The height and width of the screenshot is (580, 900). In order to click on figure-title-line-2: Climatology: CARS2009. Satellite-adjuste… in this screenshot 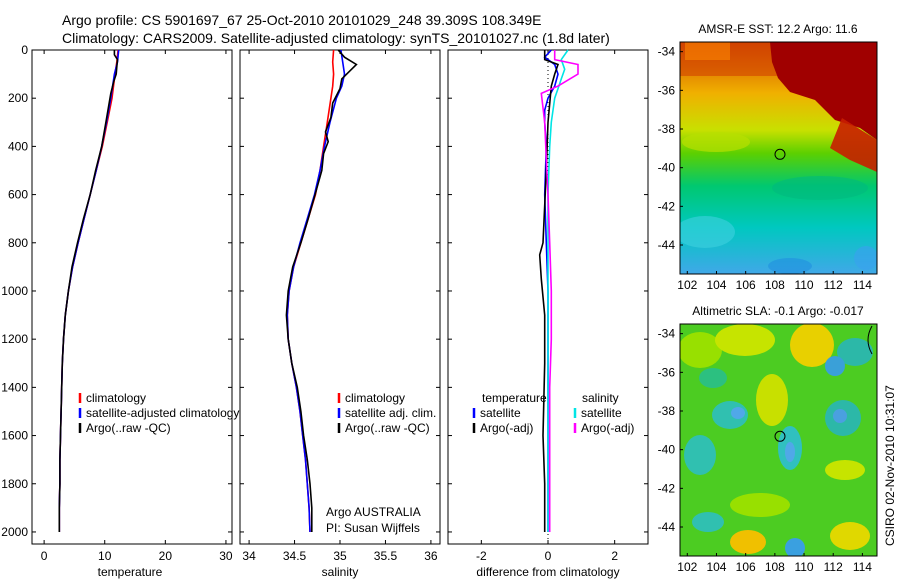, I will do `click(336, 38)`.